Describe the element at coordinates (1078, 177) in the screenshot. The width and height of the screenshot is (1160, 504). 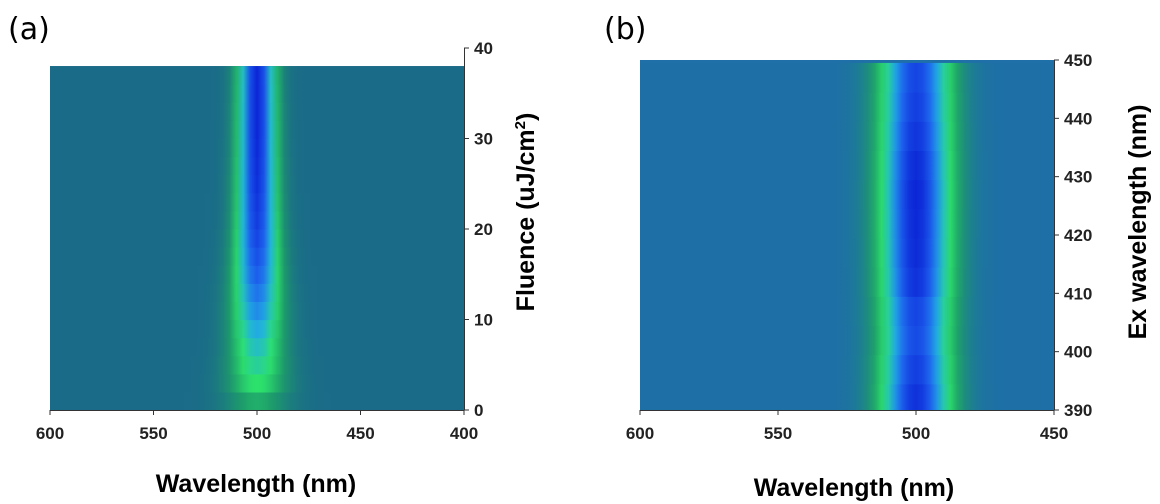
I see `y-tick-label: 430` at that location.